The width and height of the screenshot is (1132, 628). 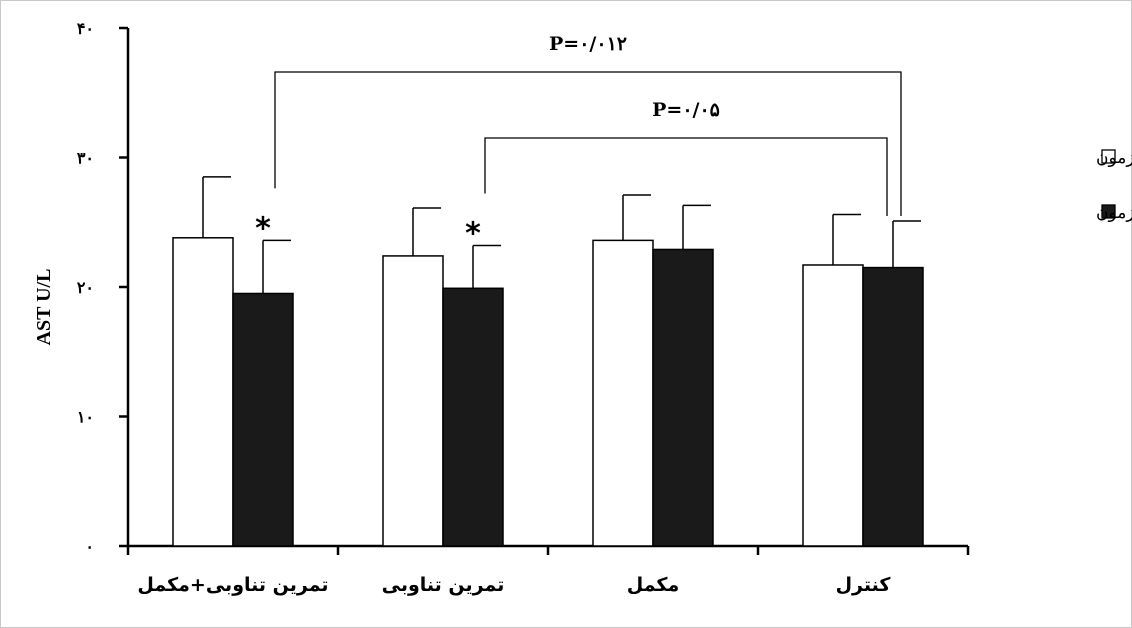 I want to click on y-tick-label: ٠, so click(x=89, y=546).